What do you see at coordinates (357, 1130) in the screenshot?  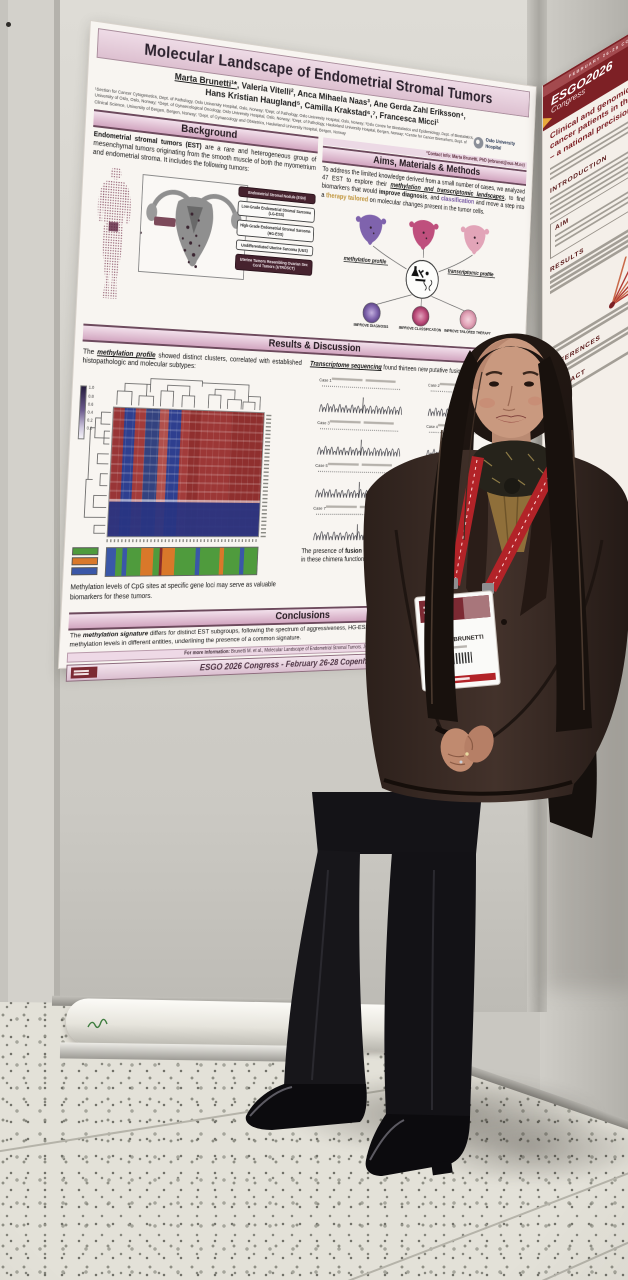 I see `boots` at bounding box center [357, 1130].